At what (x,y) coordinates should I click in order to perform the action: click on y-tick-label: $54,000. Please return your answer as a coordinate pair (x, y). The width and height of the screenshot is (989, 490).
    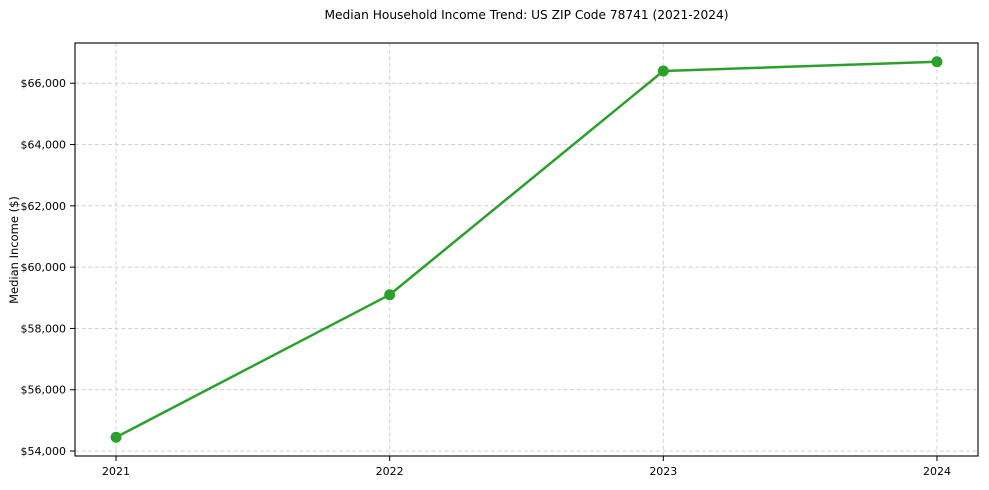
    Looking at the image, I should click on (44, 451).